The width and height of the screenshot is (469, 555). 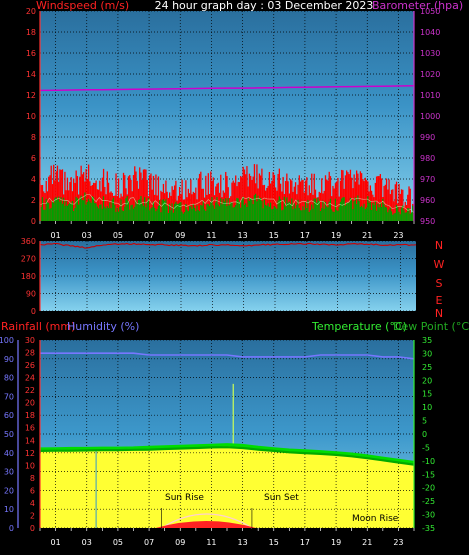 I want to click on wind-direction-line, so click(x=228, y=245).